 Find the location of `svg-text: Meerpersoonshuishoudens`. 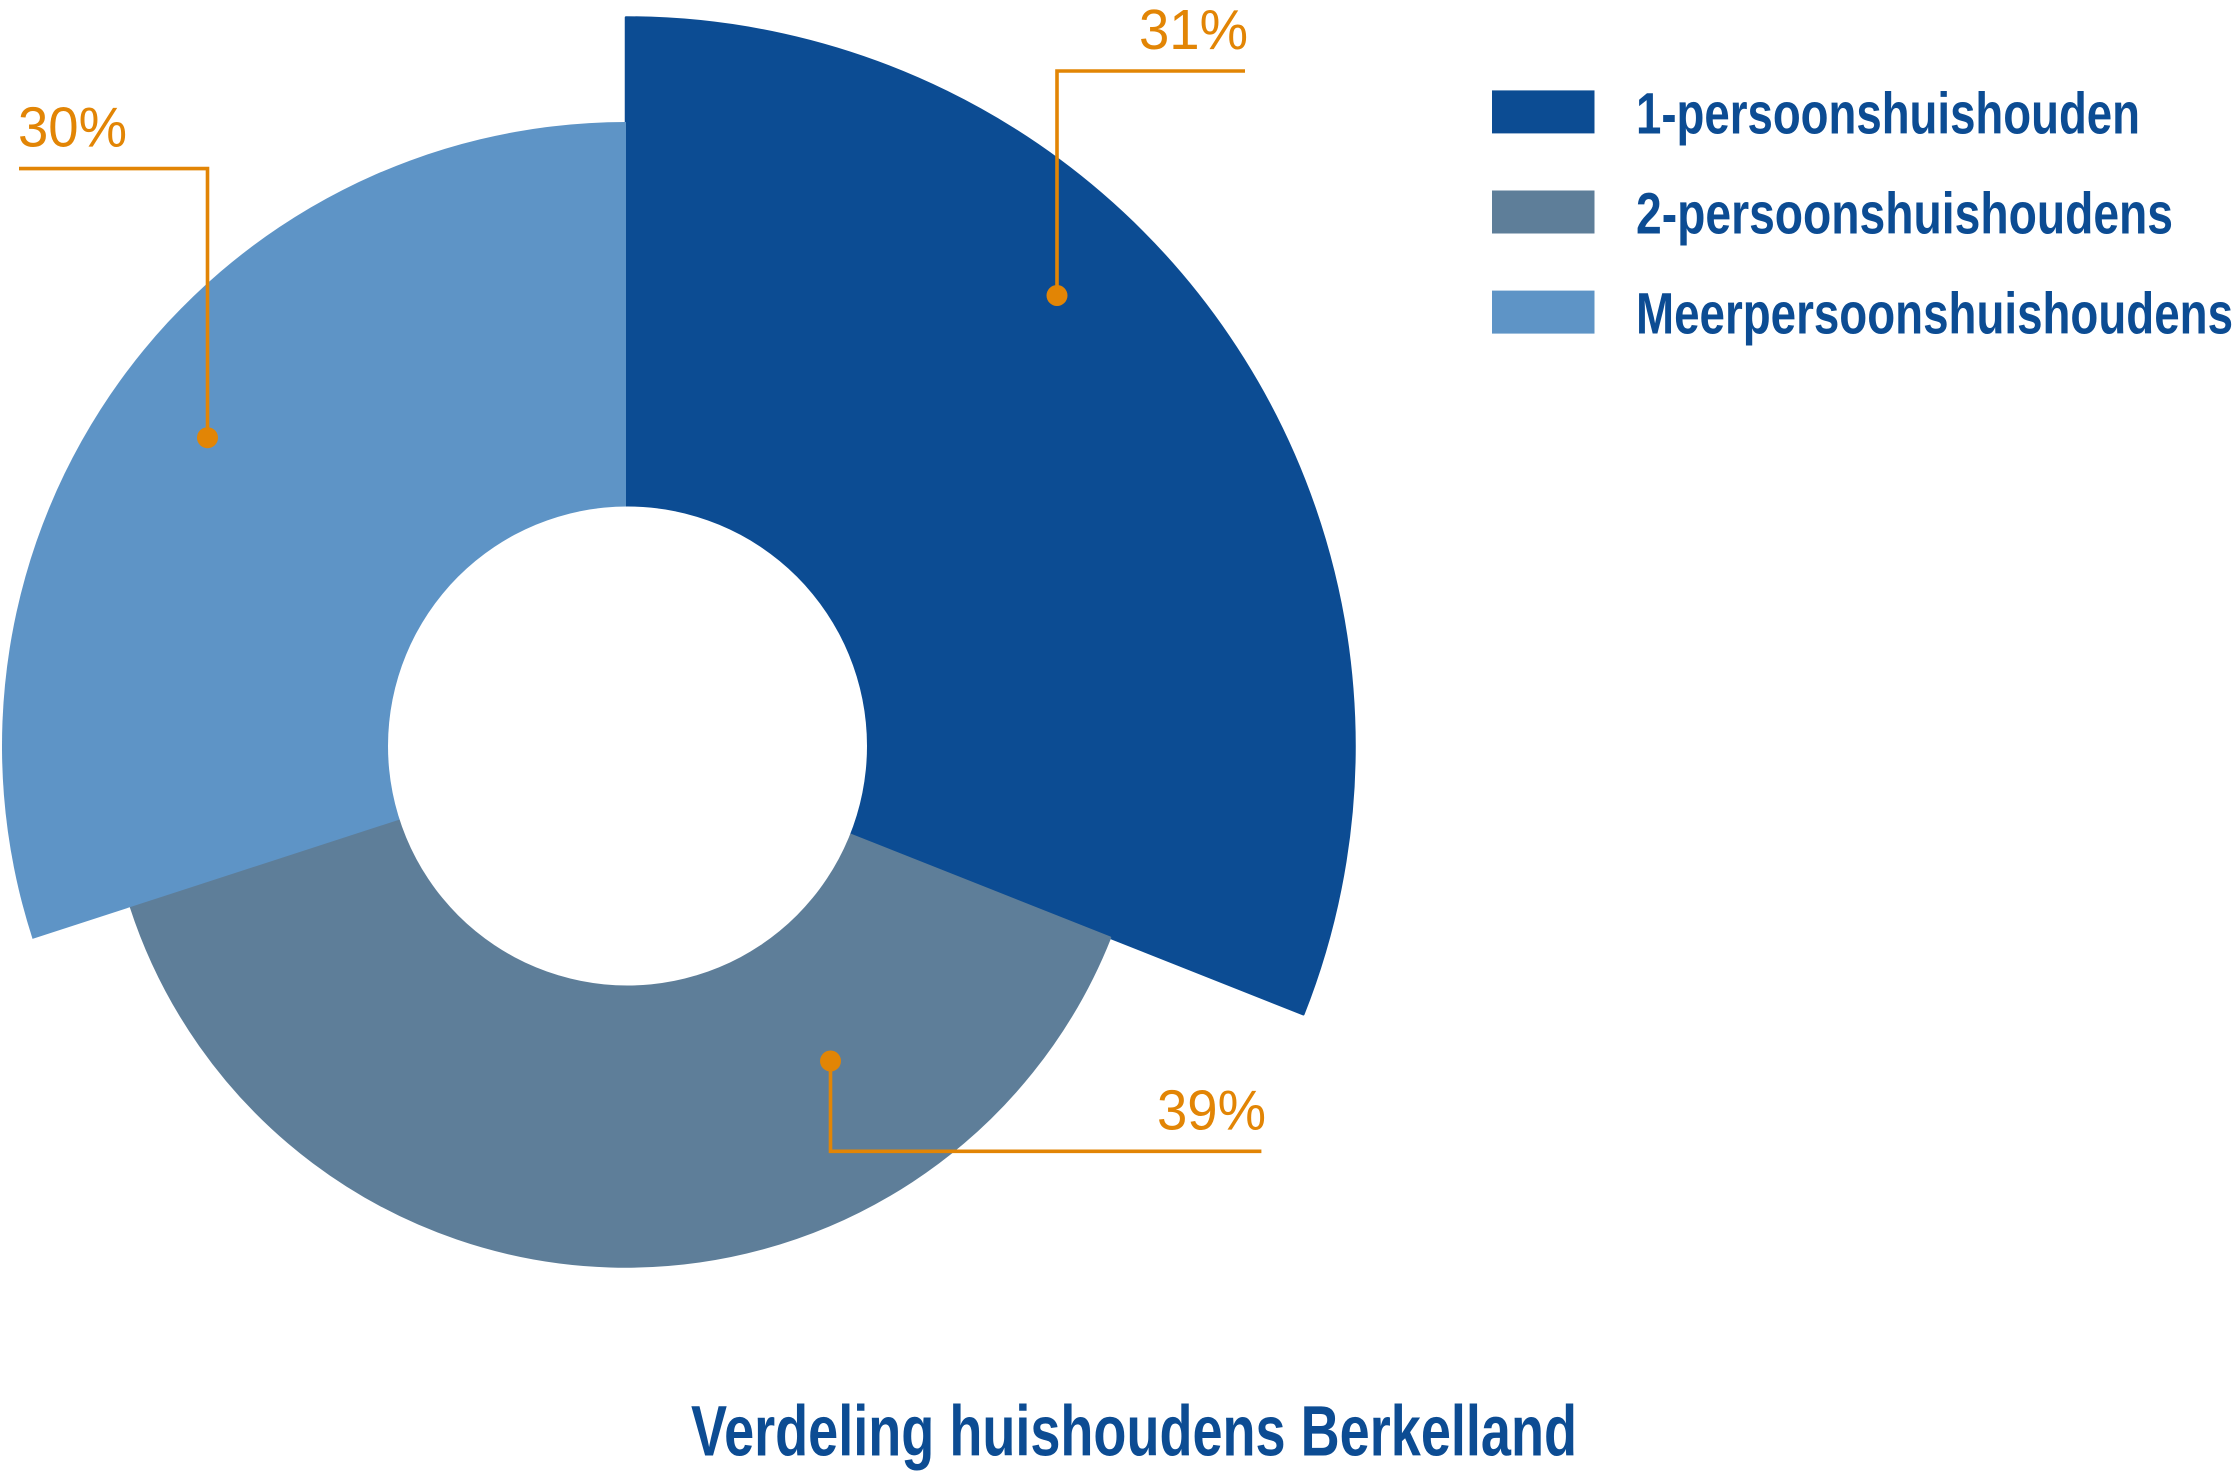

svg-text: Meerpersoonshuishoudens is located at coordinates (1934, 314).